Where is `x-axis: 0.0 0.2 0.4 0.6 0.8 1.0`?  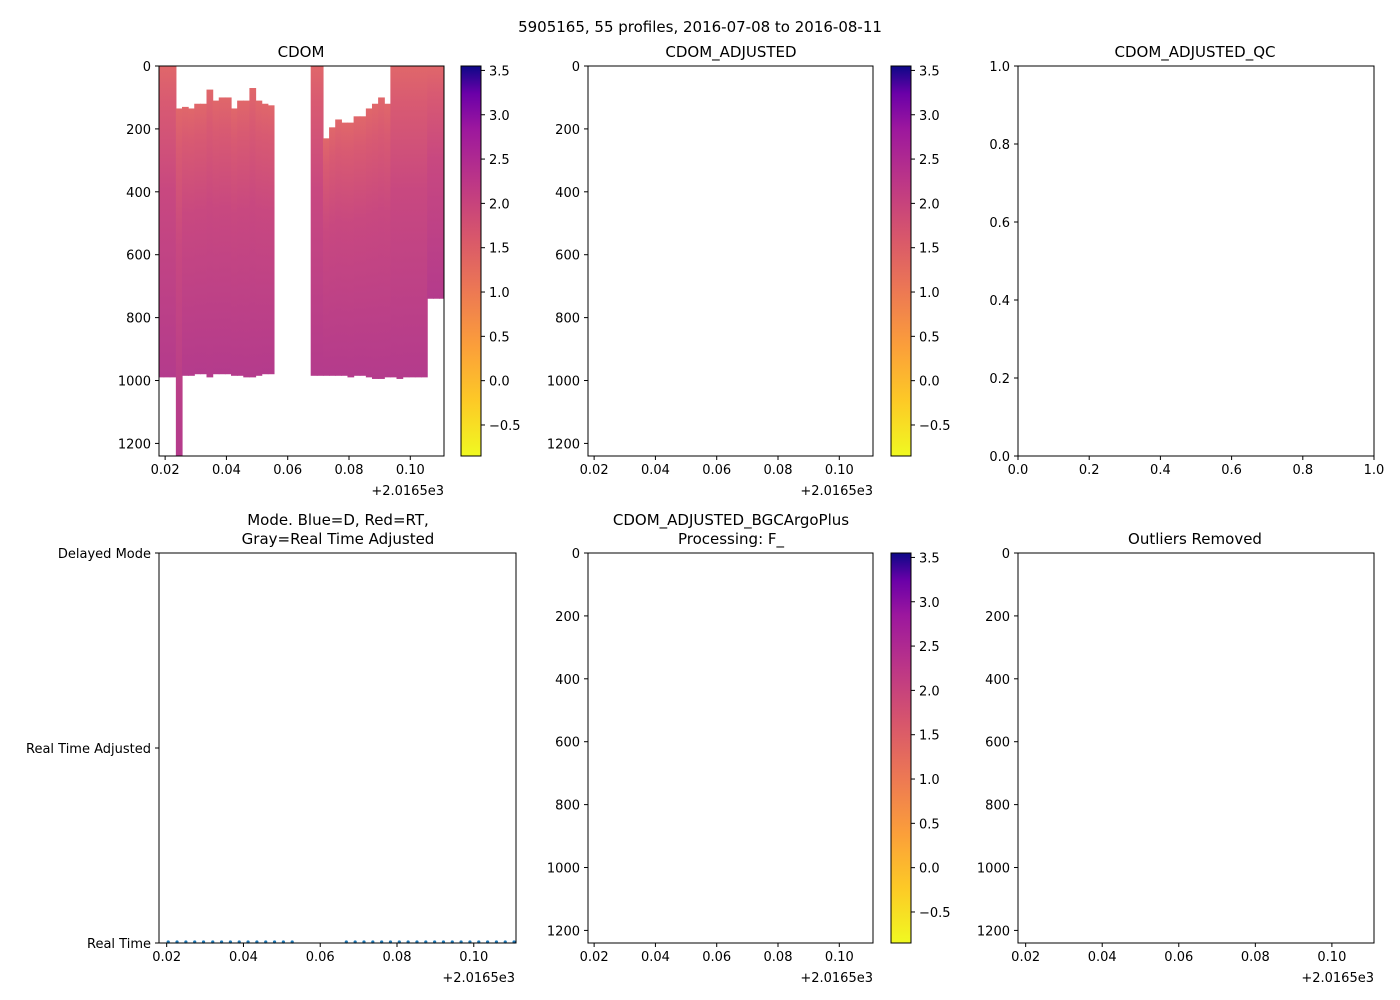 x-axis: 0.0 0.2 0.4 0.6 0.8 1.0 is located at coordinates (1196, 467).